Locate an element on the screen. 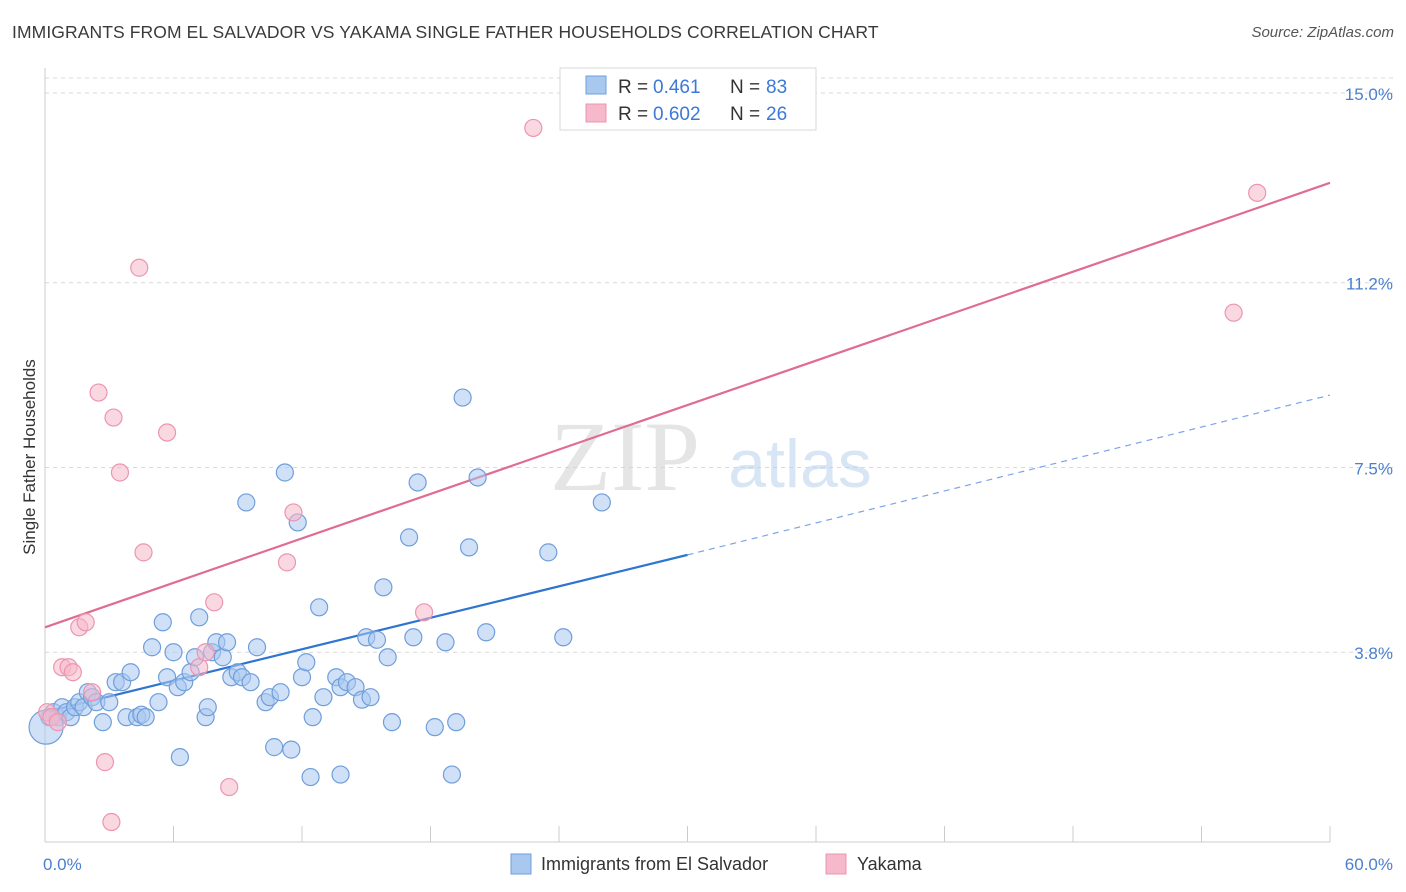 The height and width of the screenshot is (892, 1406). legend-r-label-1: R = is located at coordinates (633, 87).